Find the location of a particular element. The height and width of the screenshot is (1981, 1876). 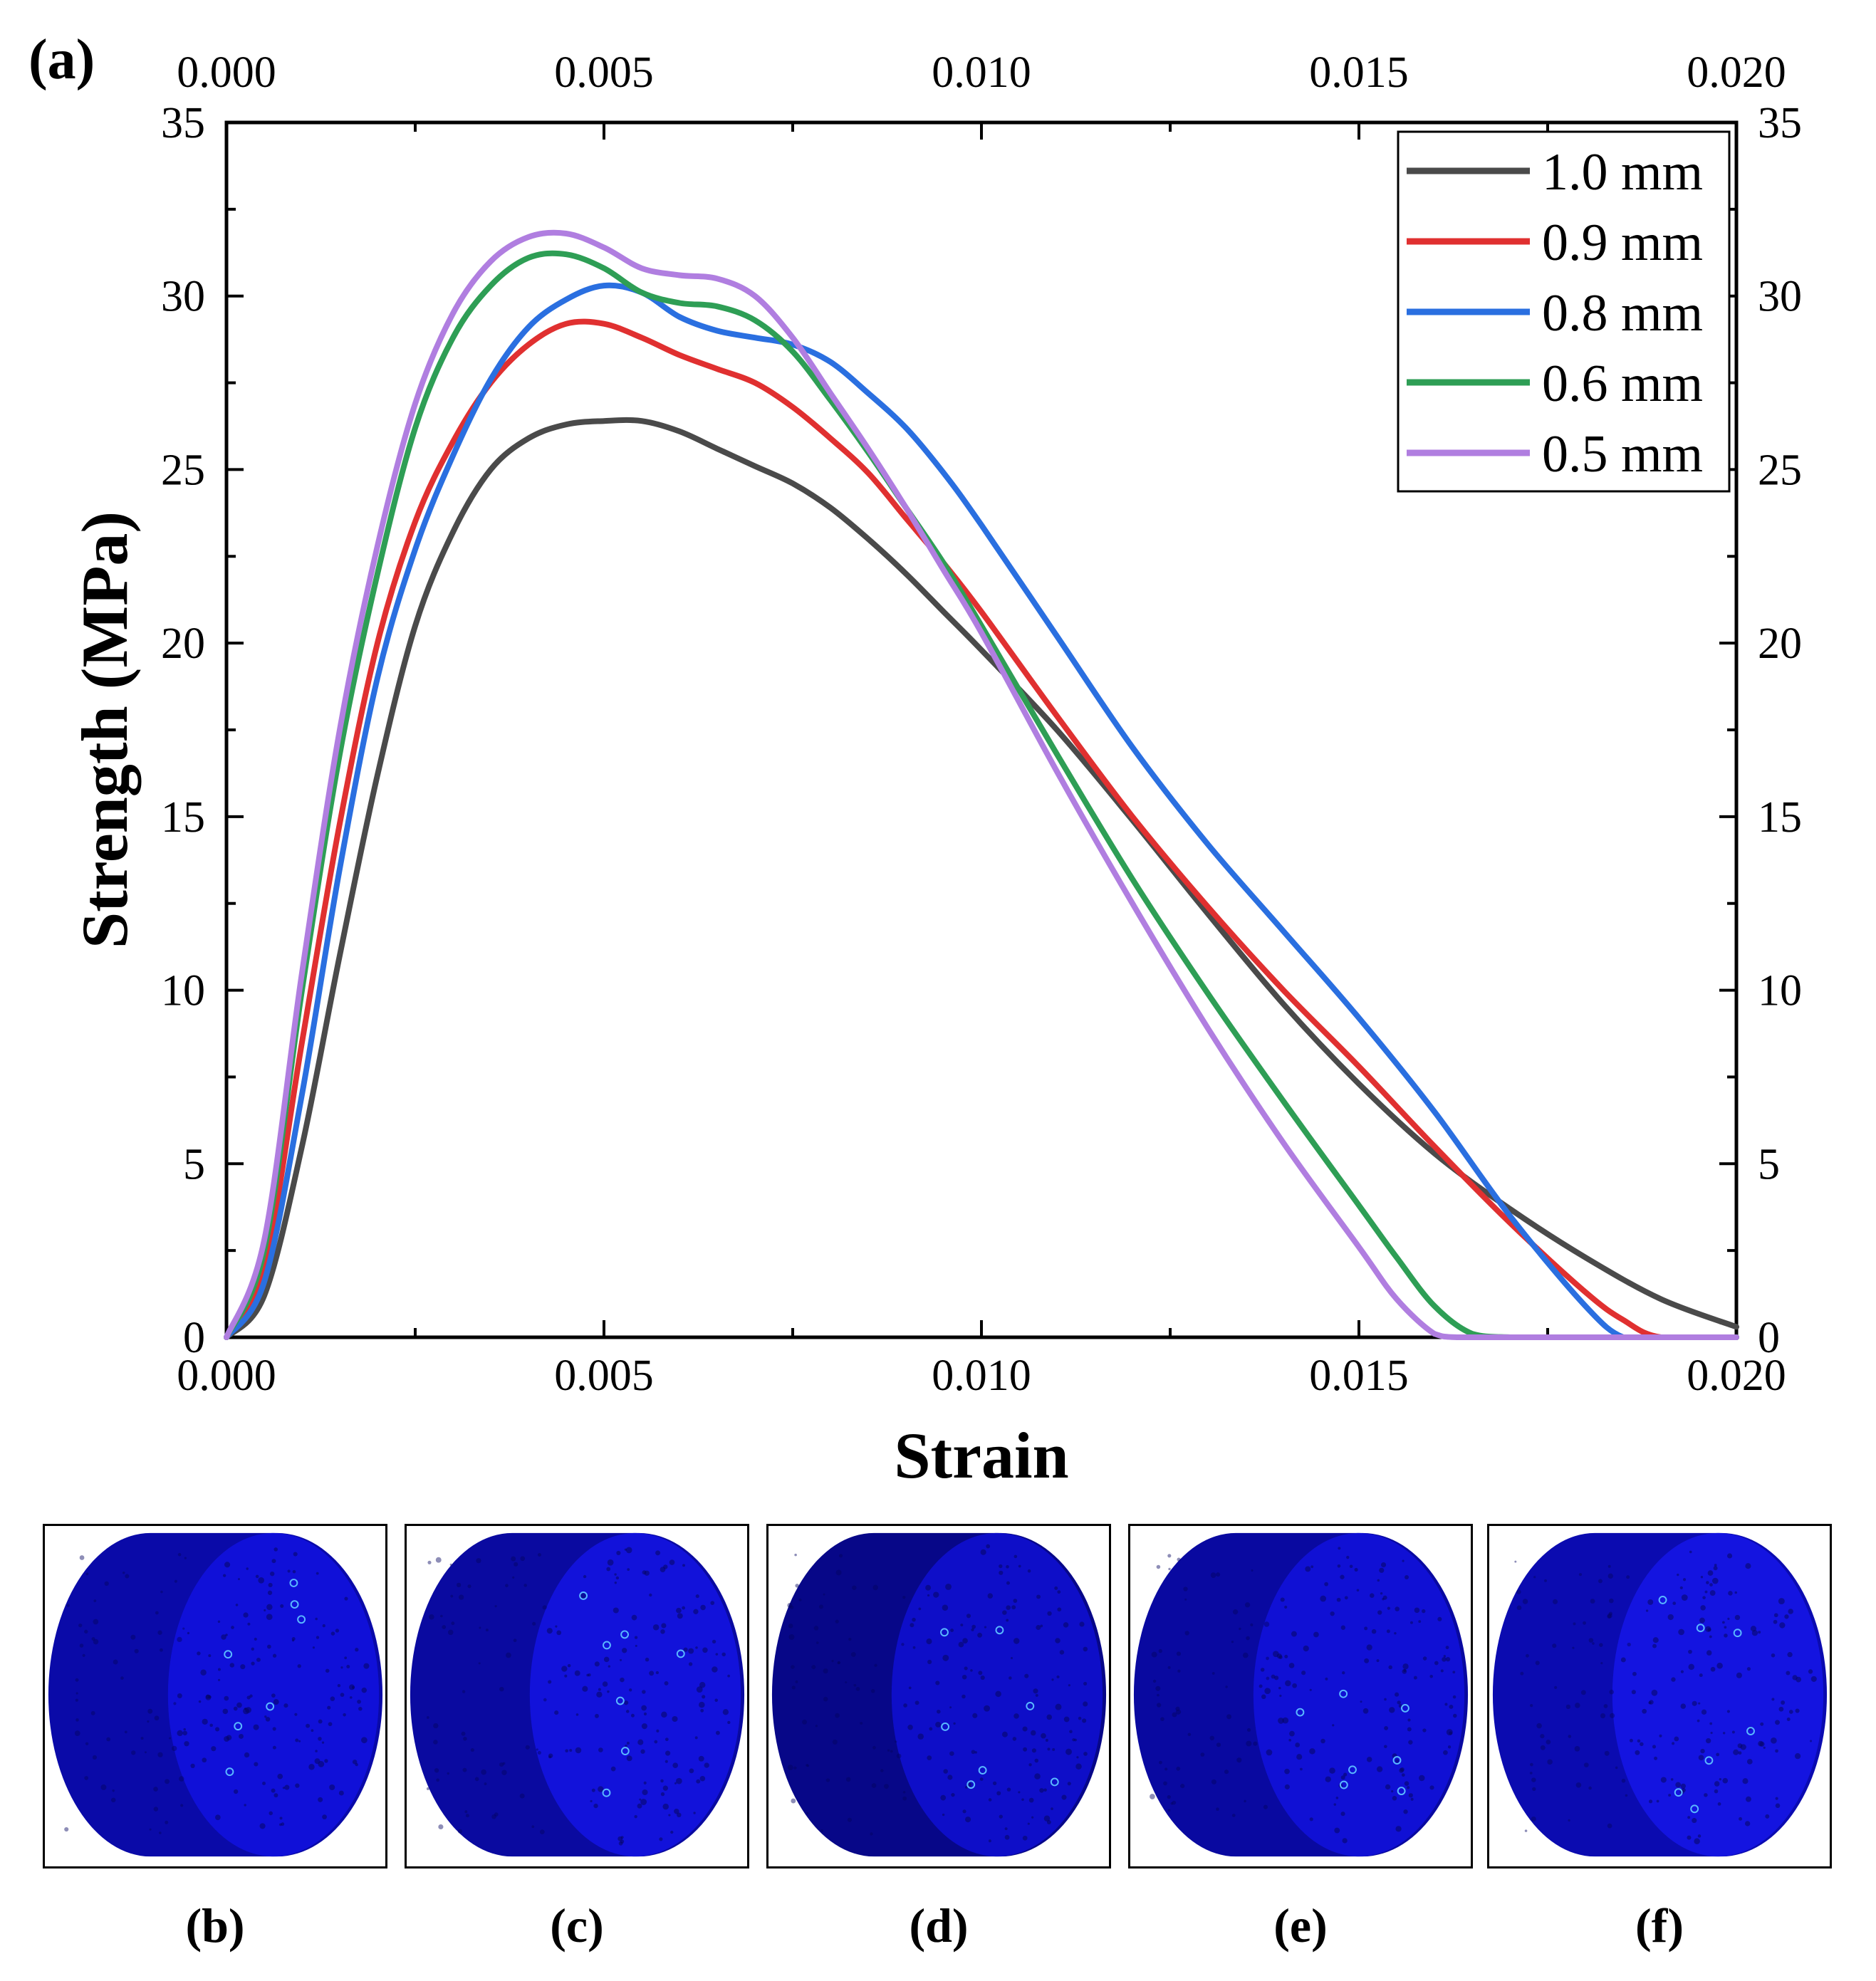

panel-b-label: (b) is located at coordinates (215, 1925).